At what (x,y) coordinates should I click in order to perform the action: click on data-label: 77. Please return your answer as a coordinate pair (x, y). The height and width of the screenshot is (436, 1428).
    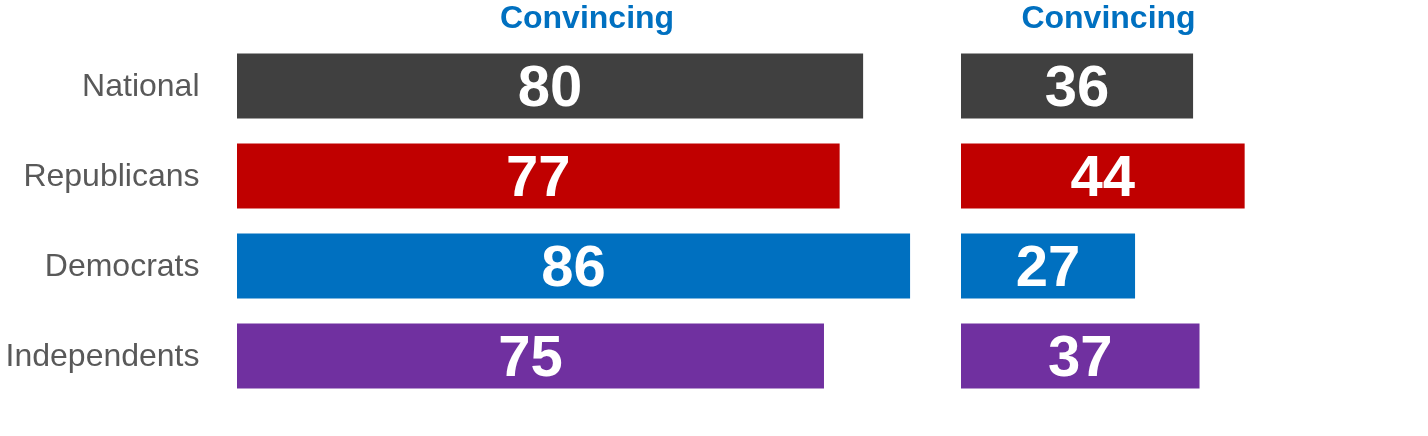
    Looking at the image, I should click on (538, 175).